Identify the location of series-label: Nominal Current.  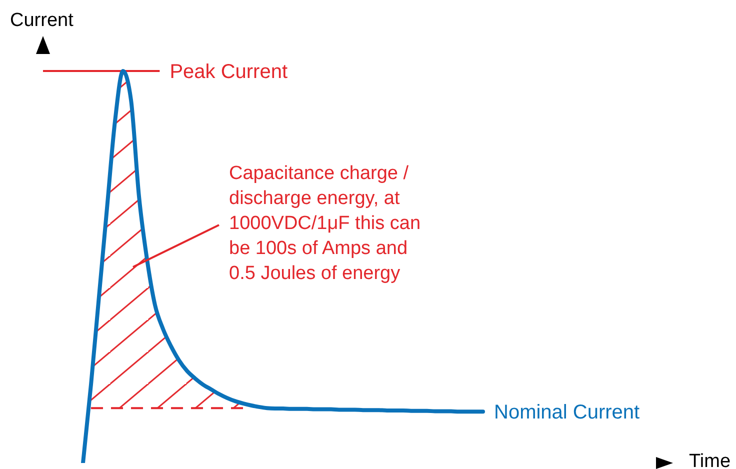
(567, 413).